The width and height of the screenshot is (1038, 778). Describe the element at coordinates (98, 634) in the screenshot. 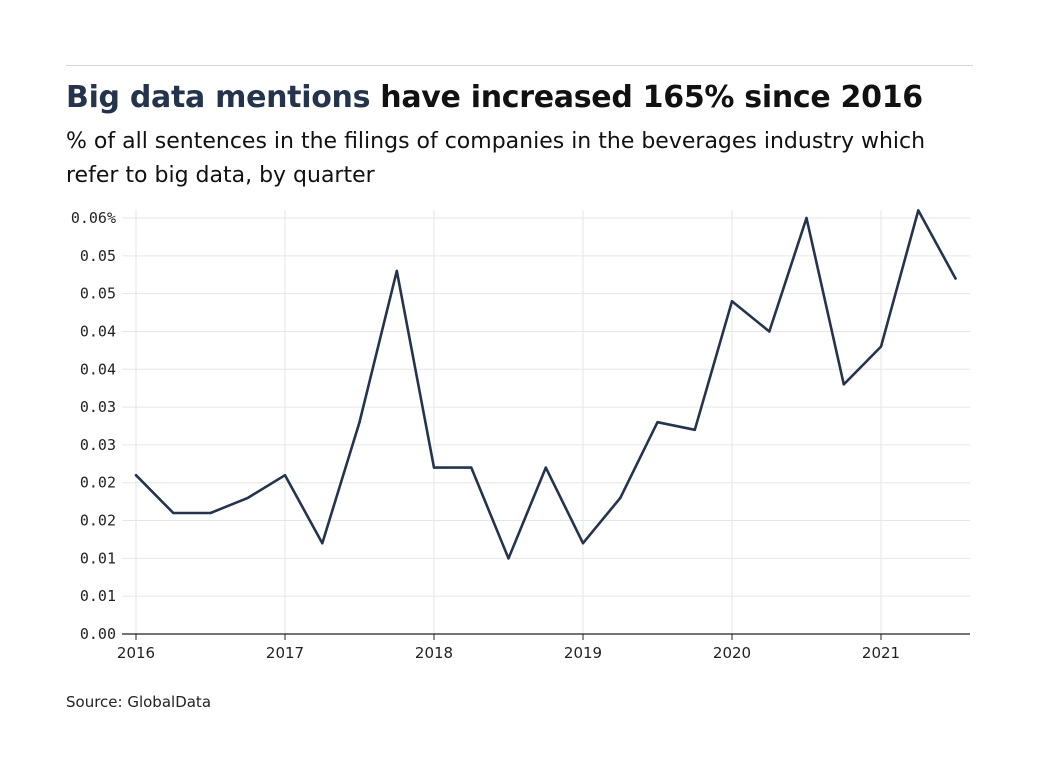

I see `y-tick-label: 0.00` at that location.